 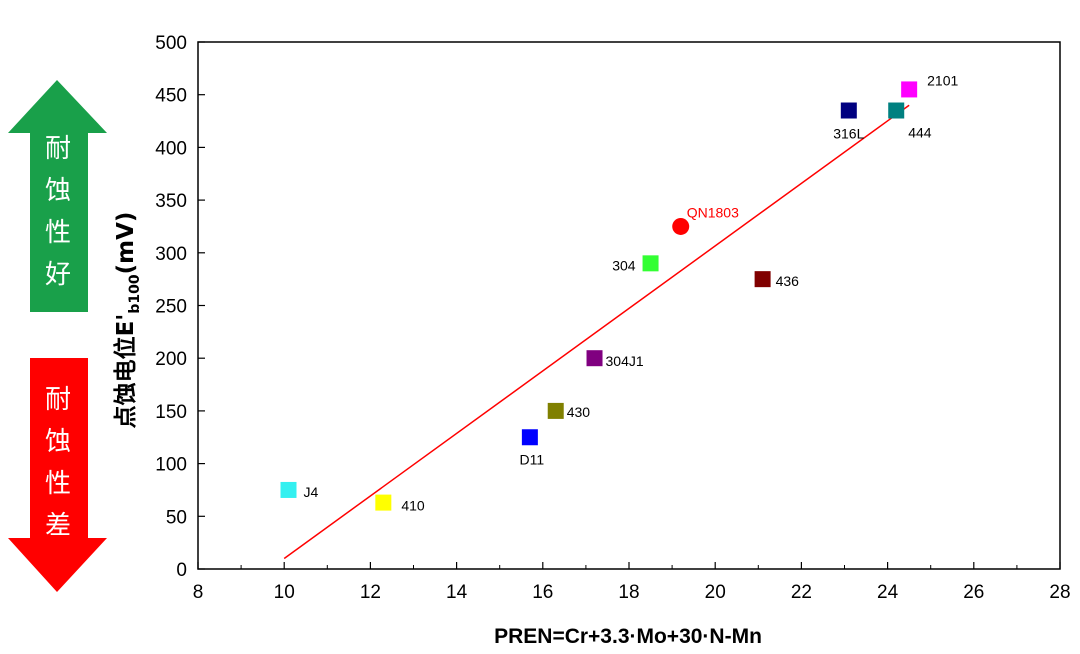 What do you see at coordinates (171, 465) in the screenshot?
I see `y-tick-label: 100` at bounding box center [171, 465].